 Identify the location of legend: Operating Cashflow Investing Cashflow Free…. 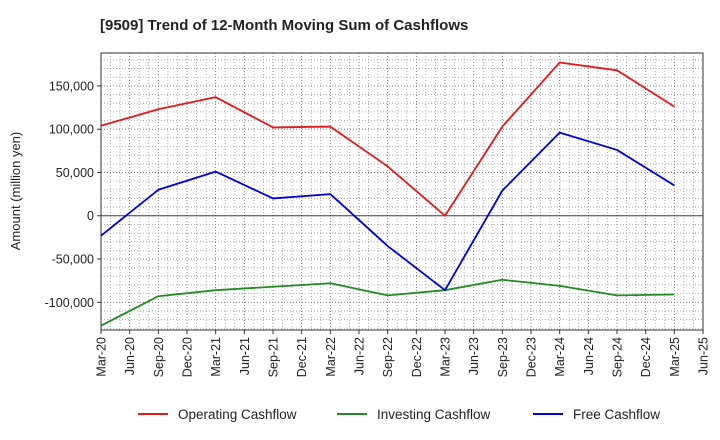
(399, 414).